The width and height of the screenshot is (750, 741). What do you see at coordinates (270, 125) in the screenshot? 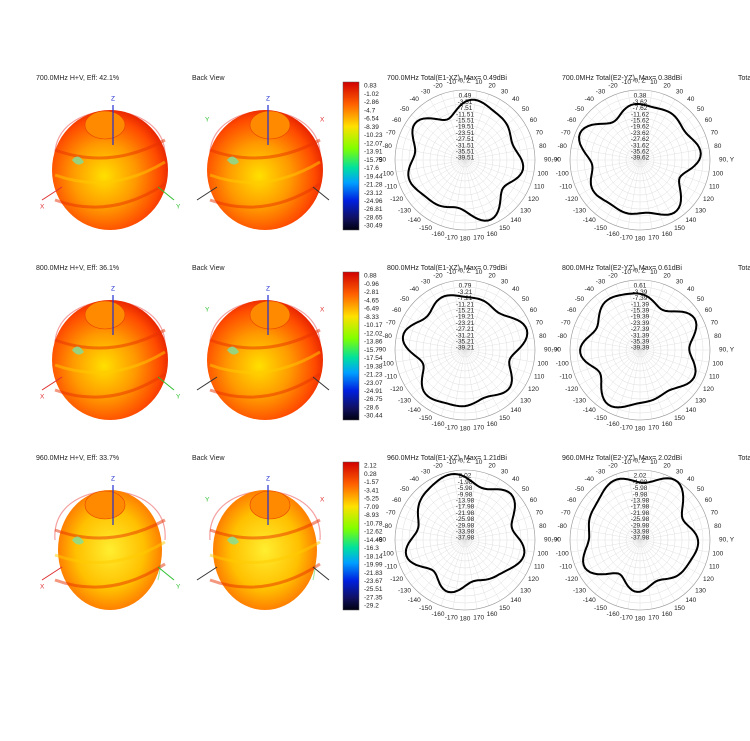
I see `pattern-lobe` at bounding box center [270, 125].